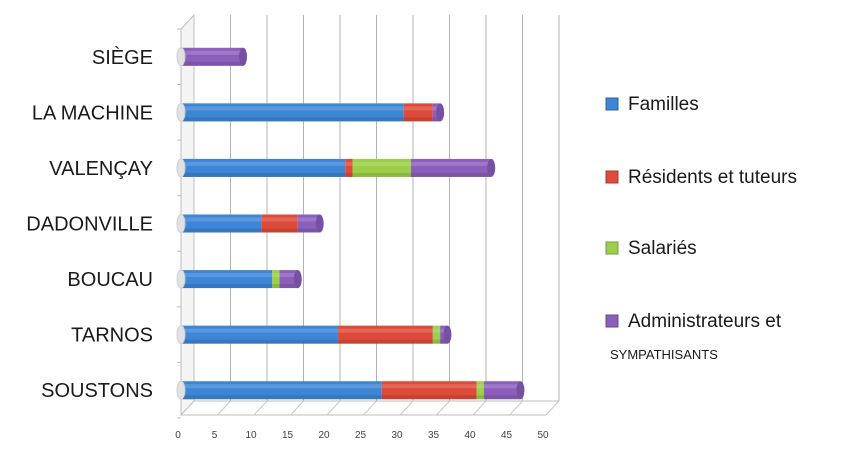 The height and width of the screenshot is (450, 845). I want to click on x-tick-label: 20, so click(324, 435).